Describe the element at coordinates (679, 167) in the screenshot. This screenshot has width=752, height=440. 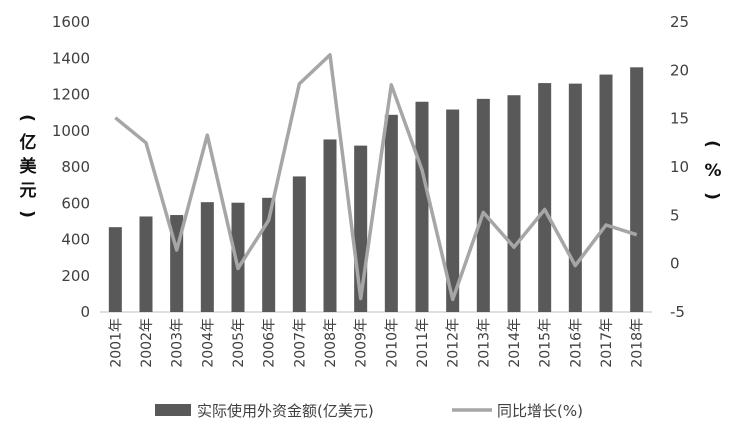
I see `y-right-tick-label: 10` at that location.